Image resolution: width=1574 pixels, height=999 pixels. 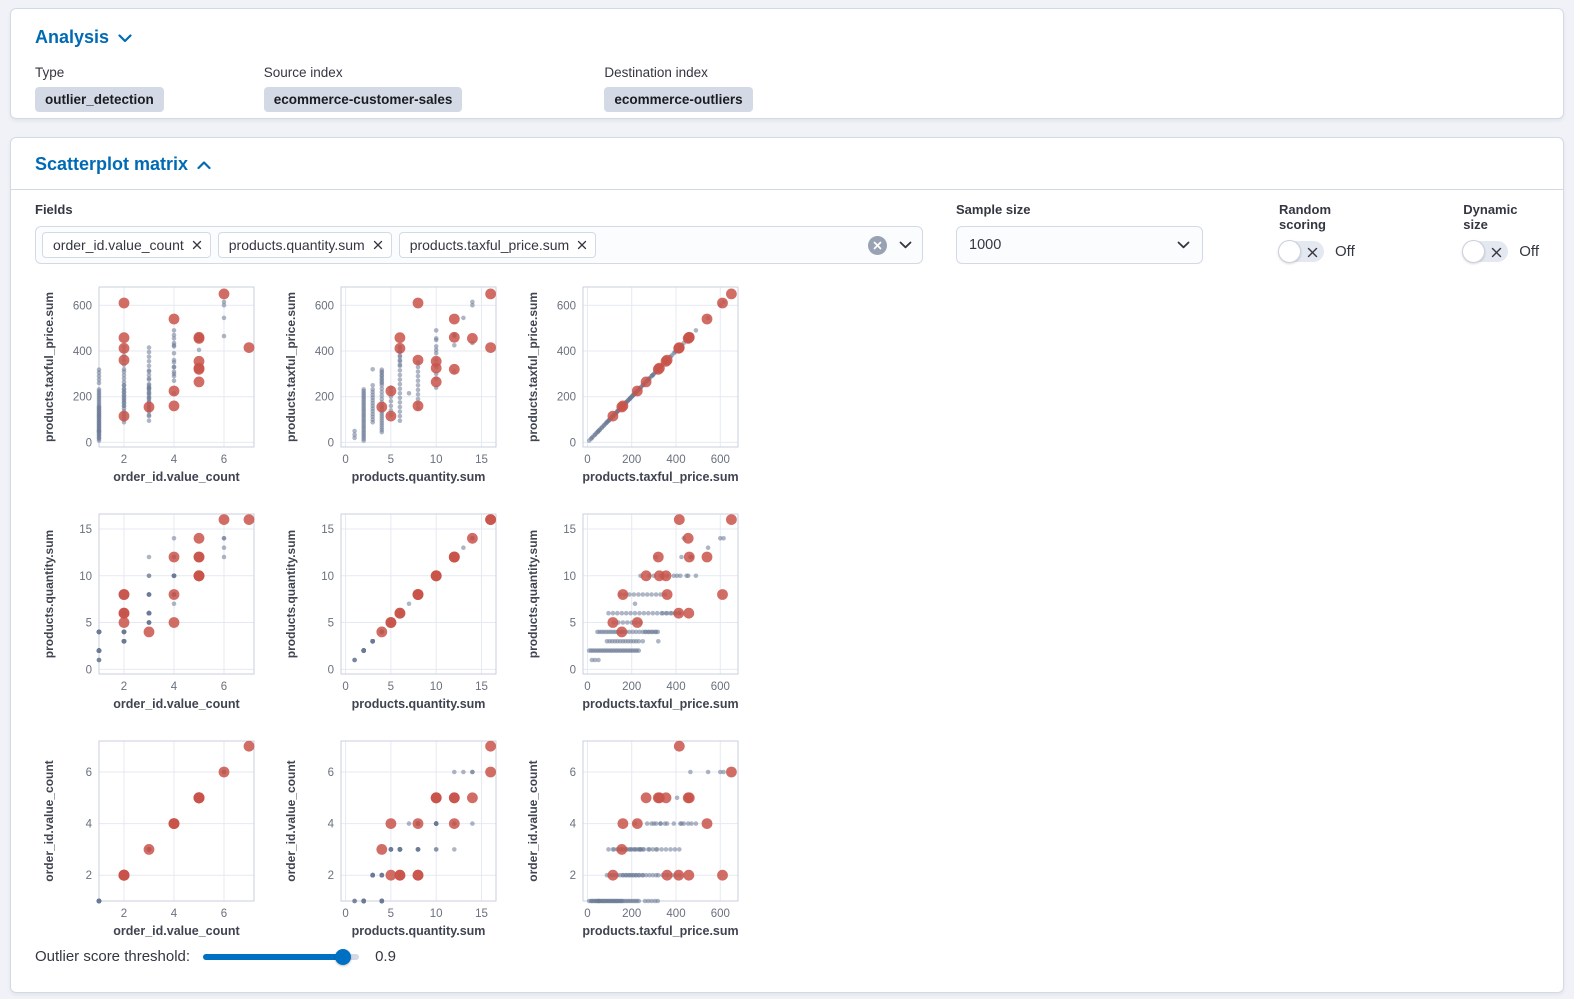 I want to click on chevron-up-icon, so click(x=204, y=164).